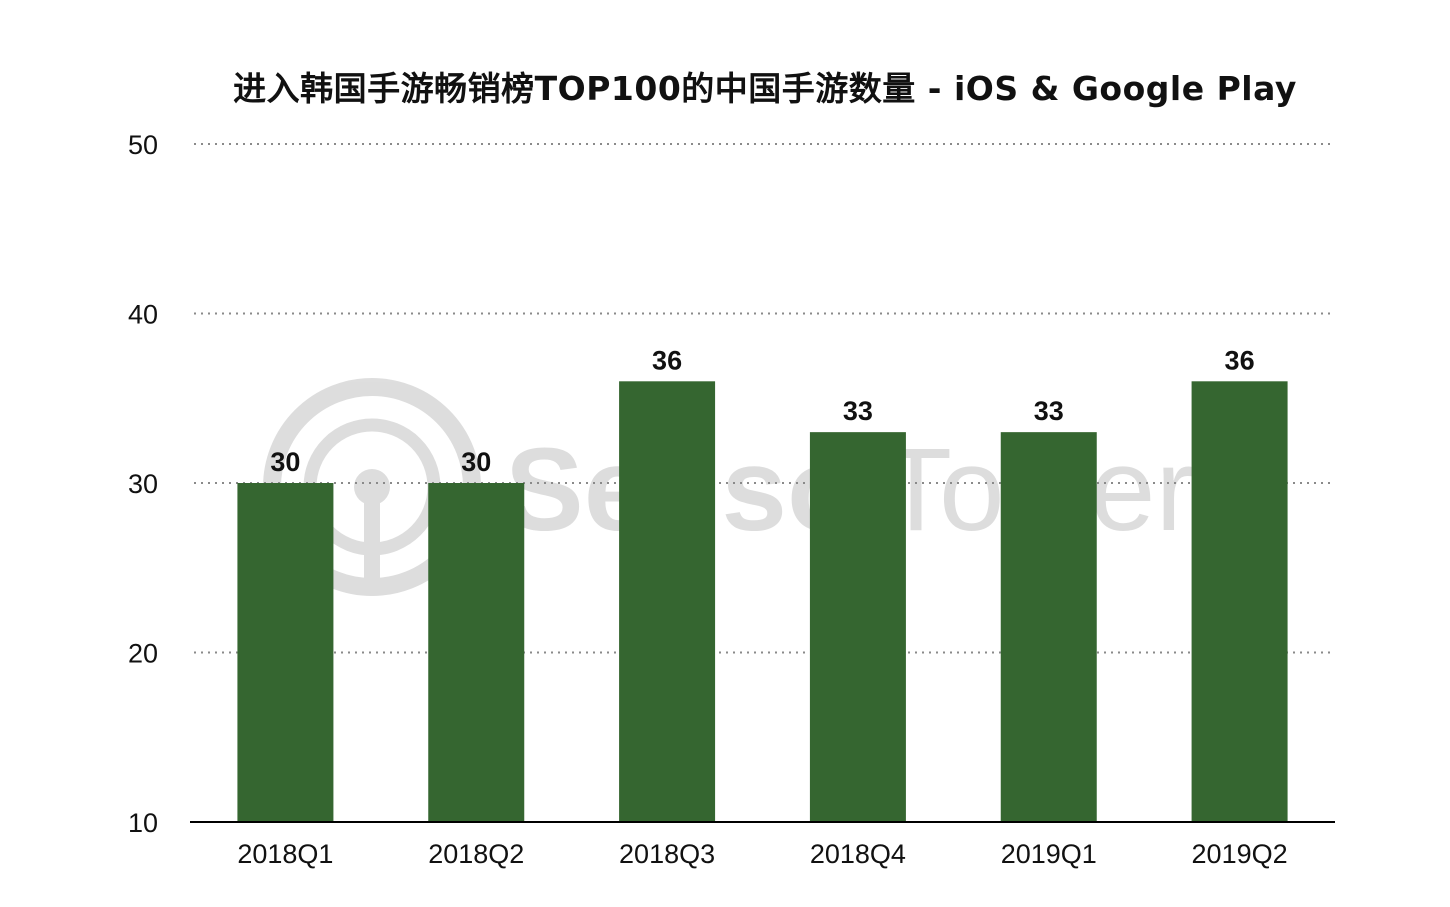  What do you see at coordinates (372, 487) in the screenshot?
I see `watermark-logo-dot` at bounding box center [372, 487].